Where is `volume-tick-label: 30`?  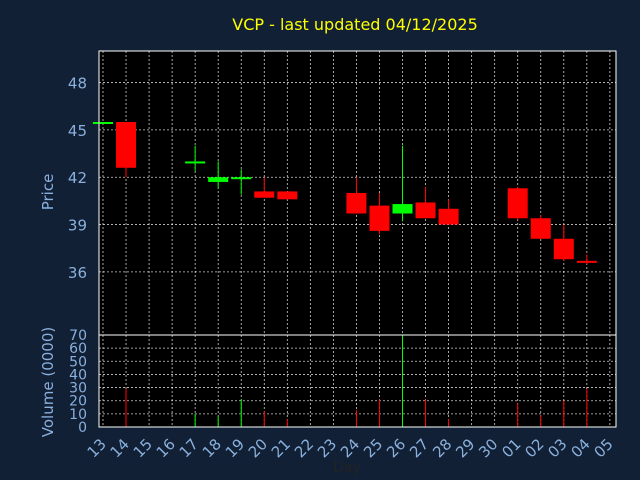 volume-tick-label: 30 is located at coordinates (78, 389).